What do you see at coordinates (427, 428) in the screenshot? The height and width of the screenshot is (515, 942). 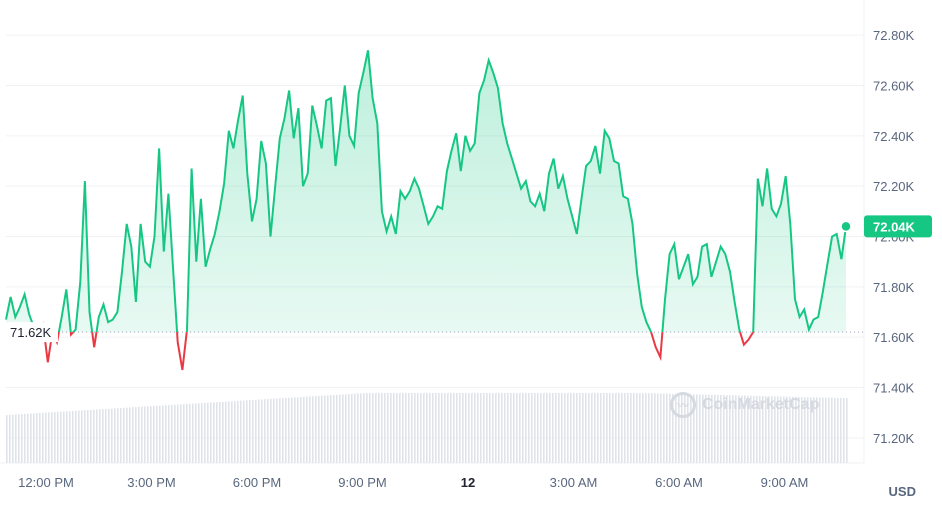 I see `volume-bars` at bounding box center [427, 428].